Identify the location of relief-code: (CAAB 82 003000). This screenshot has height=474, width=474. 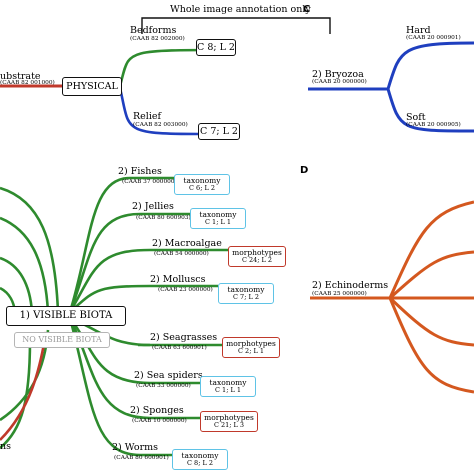
(160, 125).